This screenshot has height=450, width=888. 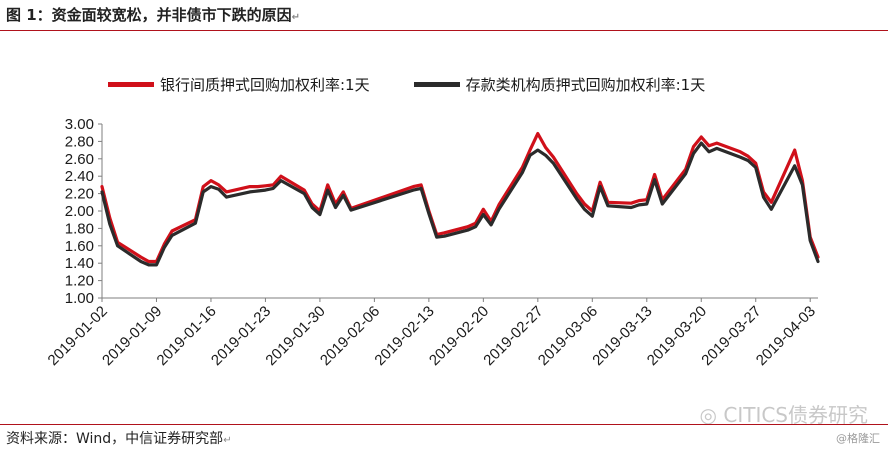 I want to click on legend-item-interbank: 银行间质押式回购加权利率:1天, so click(x=239, y=84).